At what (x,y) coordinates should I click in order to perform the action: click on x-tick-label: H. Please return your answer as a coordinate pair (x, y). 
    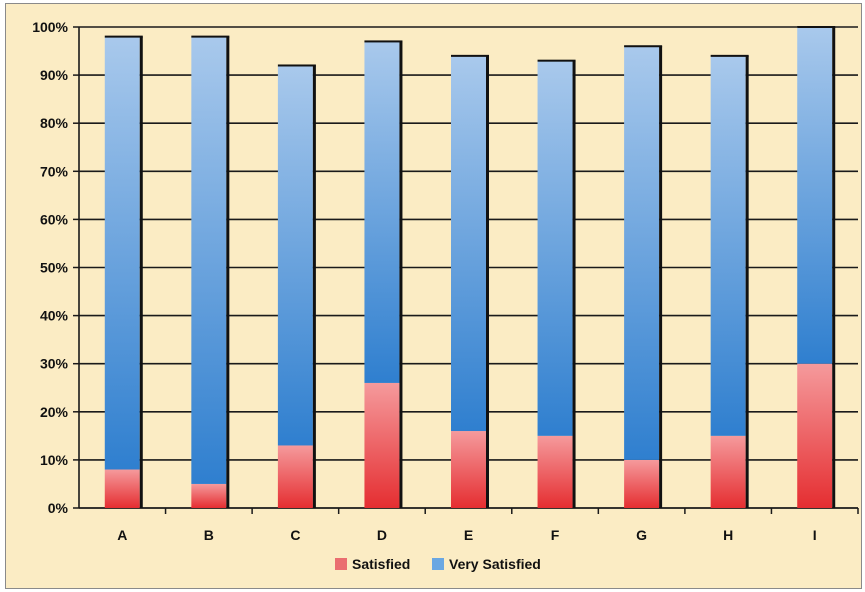
    Looking at the image, I should click on (728, 535).